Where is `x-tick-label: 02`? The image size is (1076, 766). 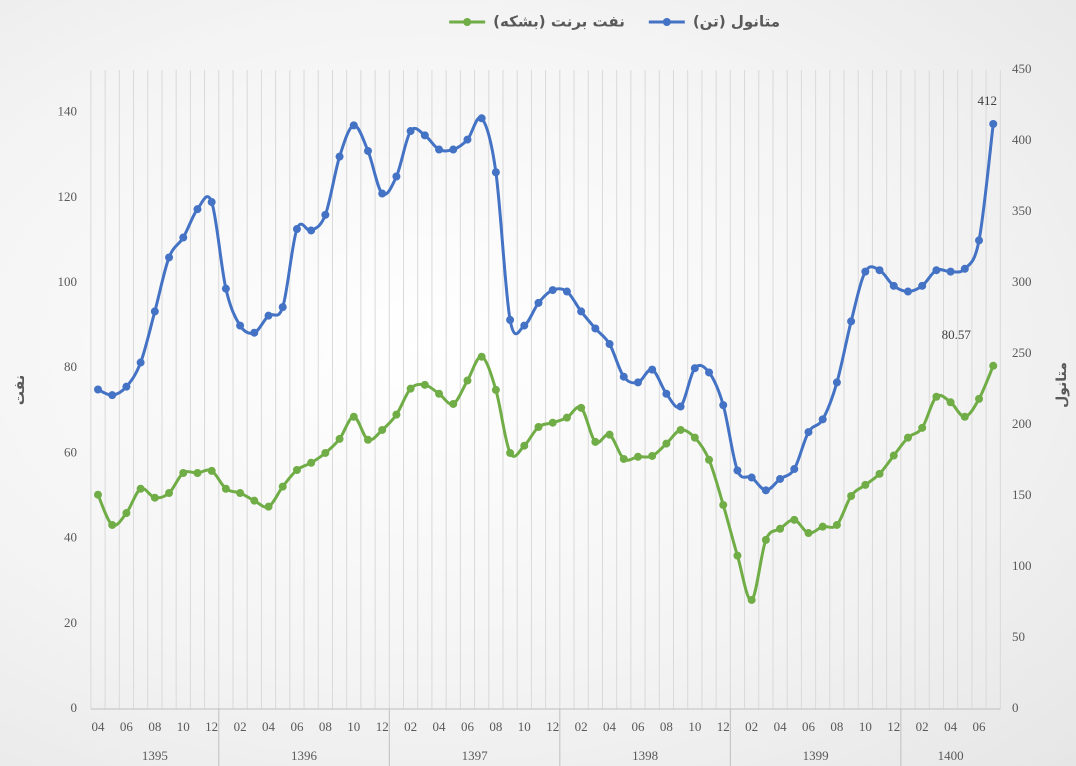 x-tick-label: 02 is located at coordinates (922, 726).